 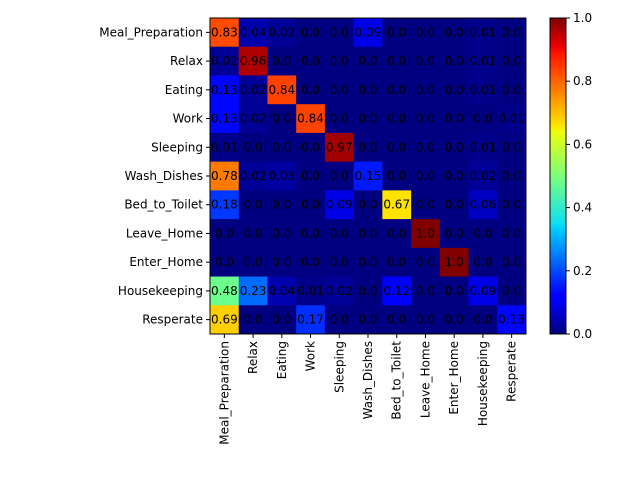 I want to click on colorbar-frame, so click(x=558, y=176).